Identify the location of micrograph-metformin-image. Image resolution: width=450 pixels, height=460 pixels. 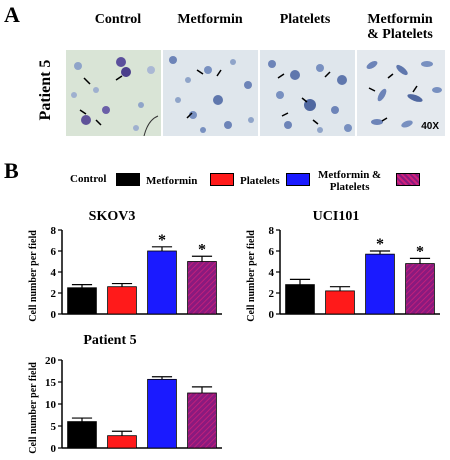
(211, 94).